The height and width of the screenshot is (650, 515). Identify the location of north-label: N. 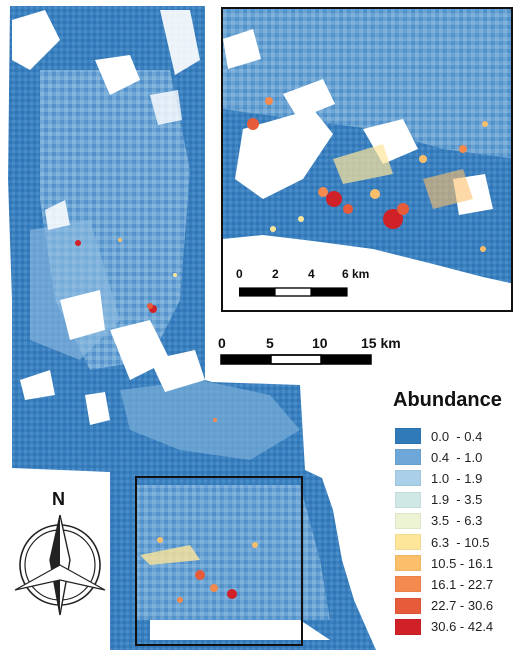
(58, 499).